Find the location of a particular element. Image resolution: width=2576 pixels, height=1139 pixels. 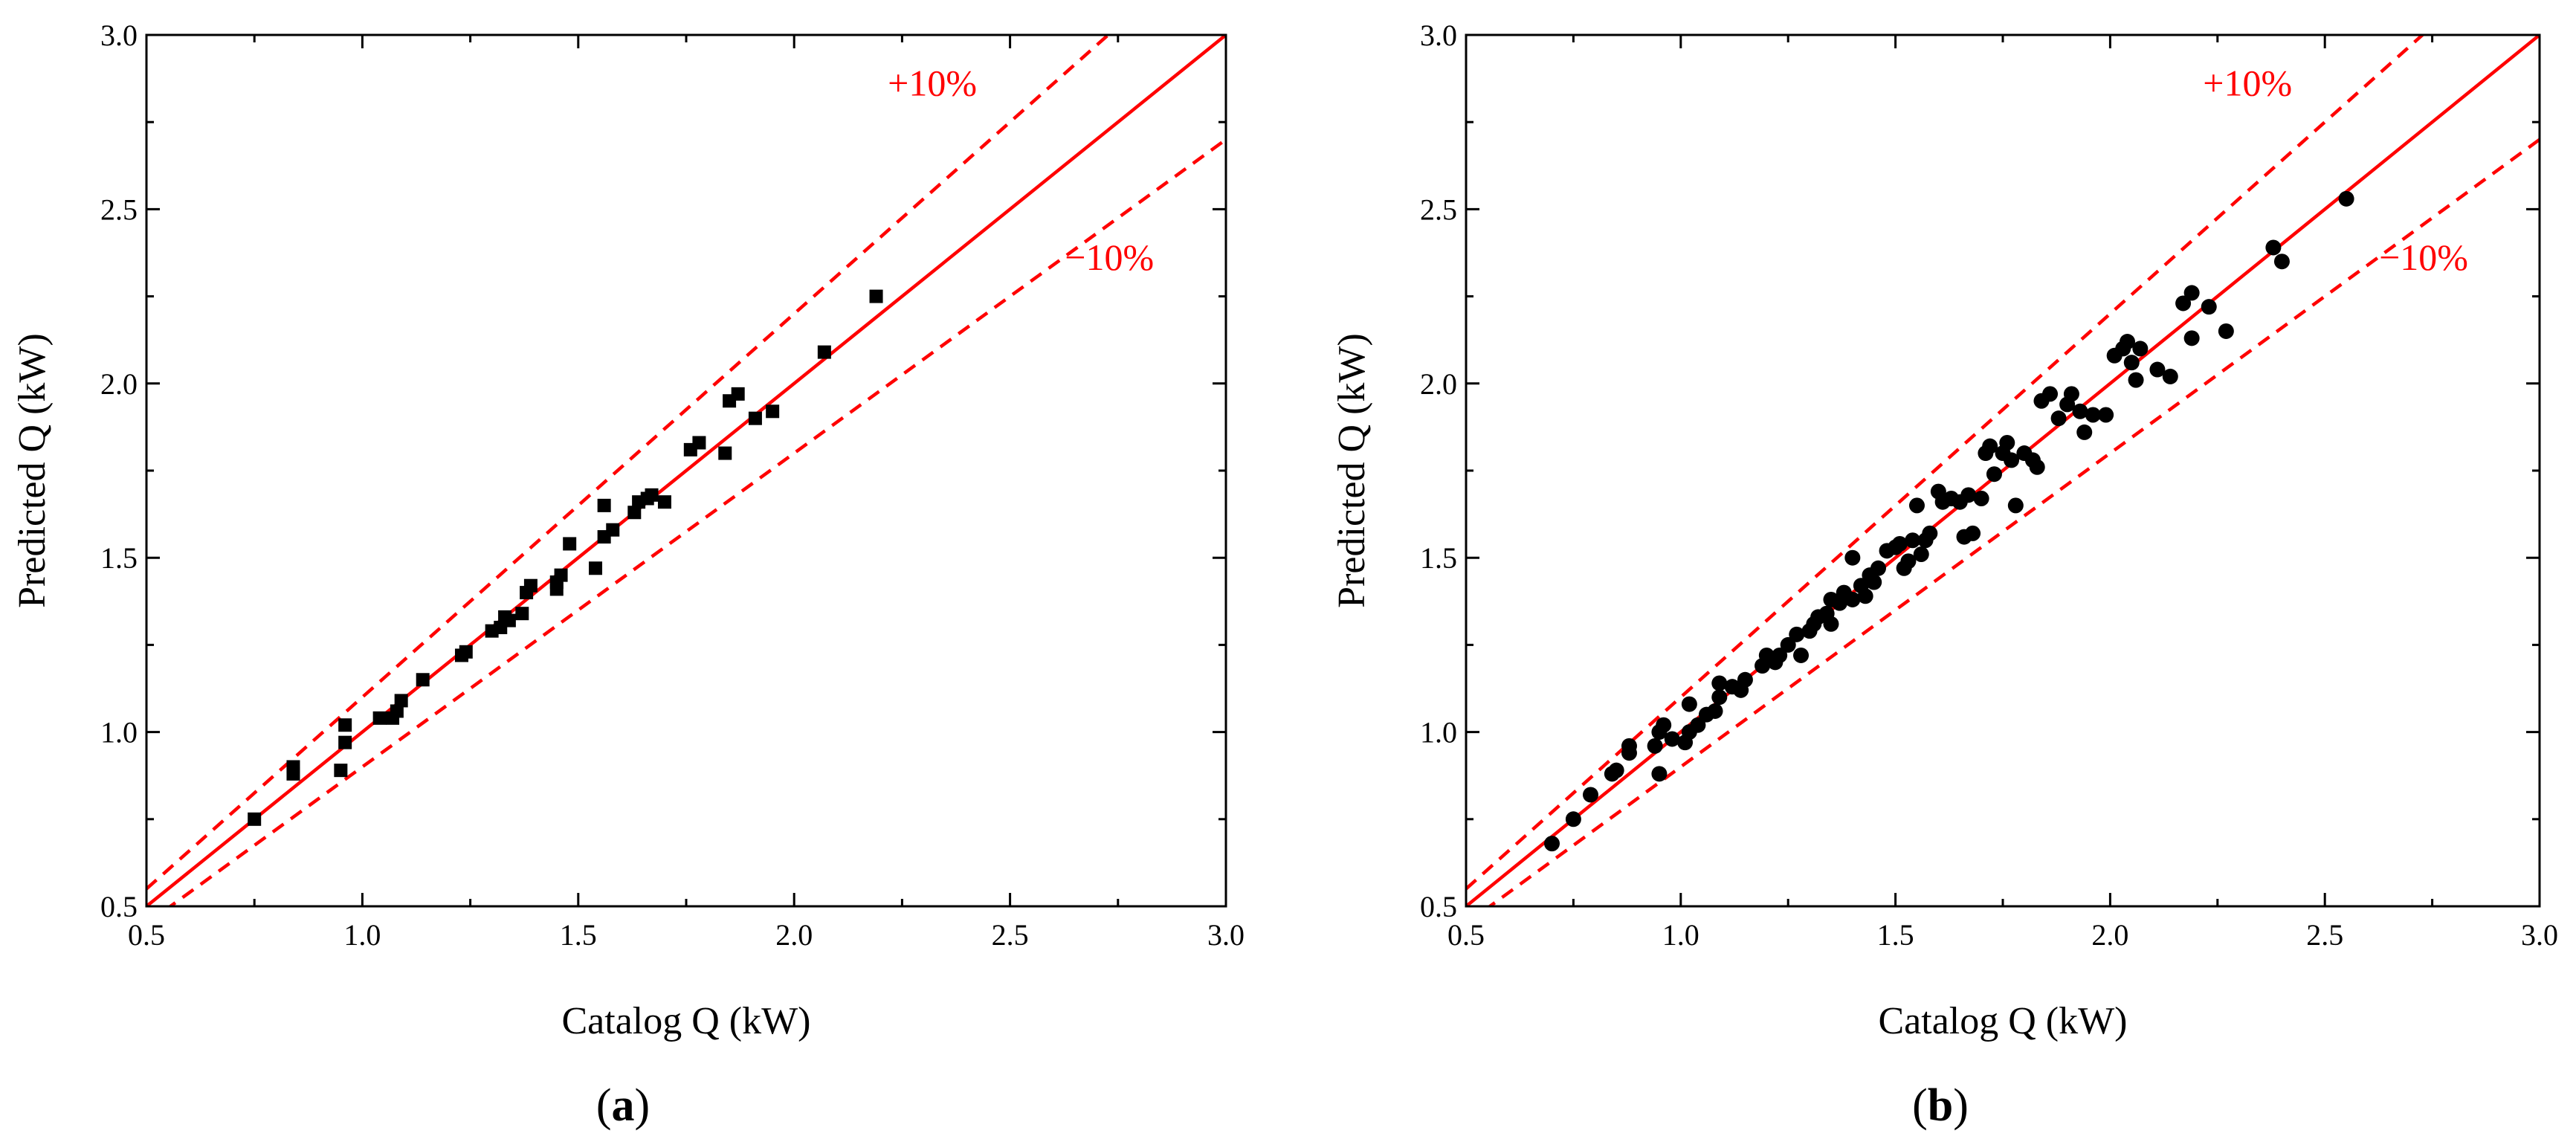

panel-label-close: ) is located at coordinates (643, 1105).